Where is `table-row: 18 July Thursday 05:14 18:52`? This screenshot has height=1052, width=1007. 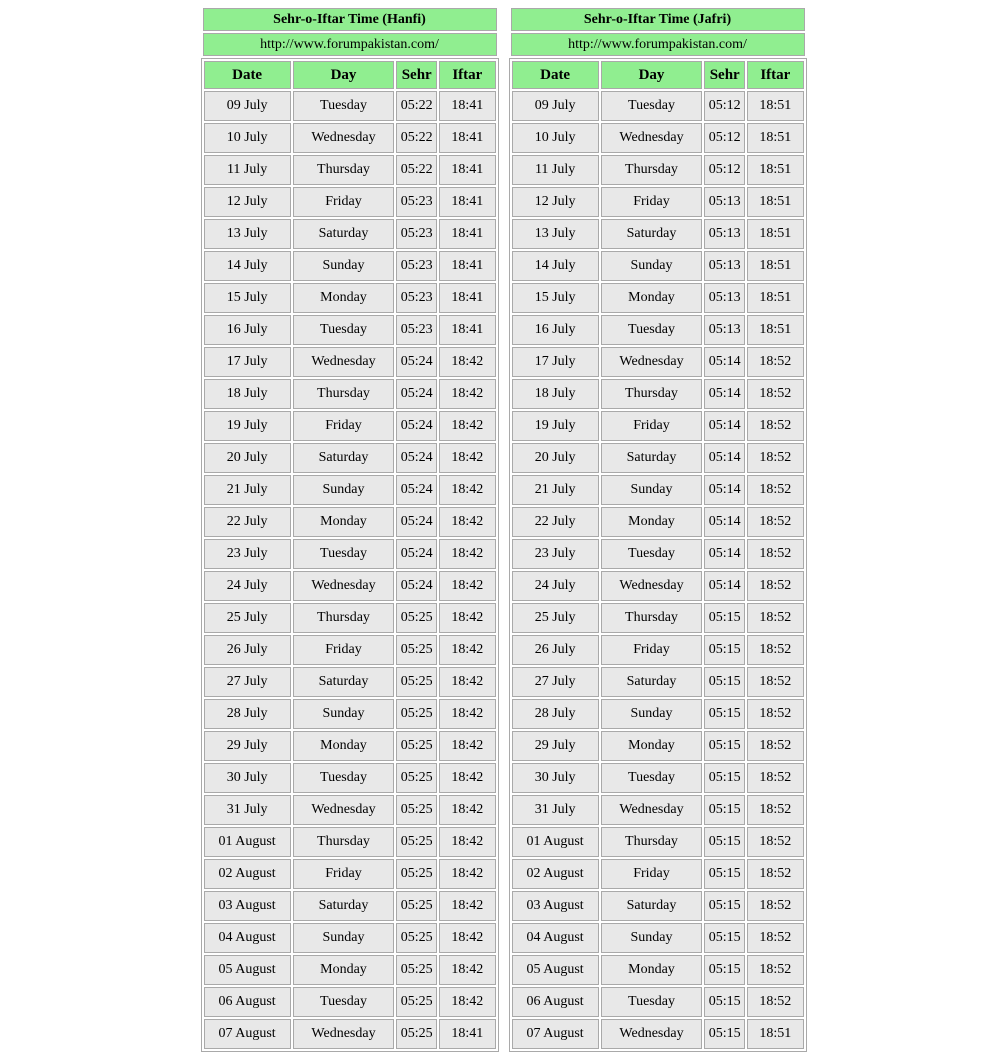 table-row: 18 July Thursday 05:14 18:52 is located at coordinates (657, 394).